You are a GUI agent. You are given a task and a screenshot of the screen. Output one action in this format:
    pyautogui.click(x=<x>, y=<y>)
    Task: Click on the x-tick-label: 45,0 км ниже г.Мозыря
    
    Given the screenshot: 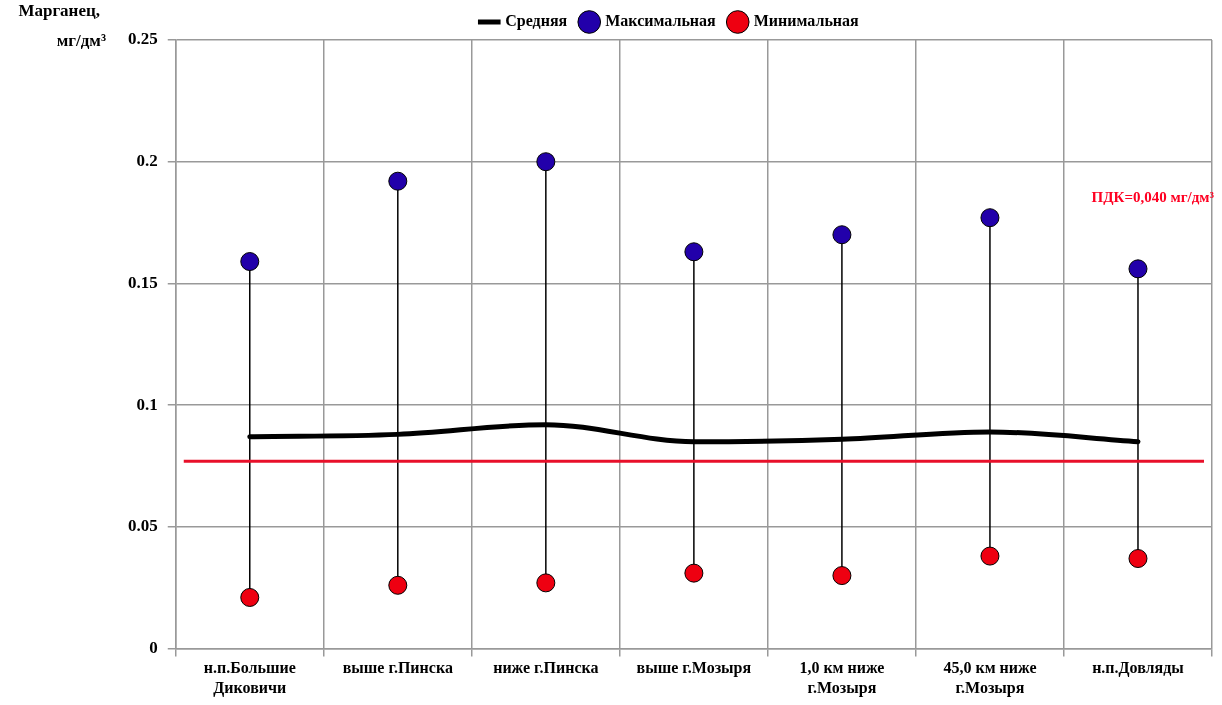 What is the action you would take?
    pyautogui.click(x=990, y=678)
    